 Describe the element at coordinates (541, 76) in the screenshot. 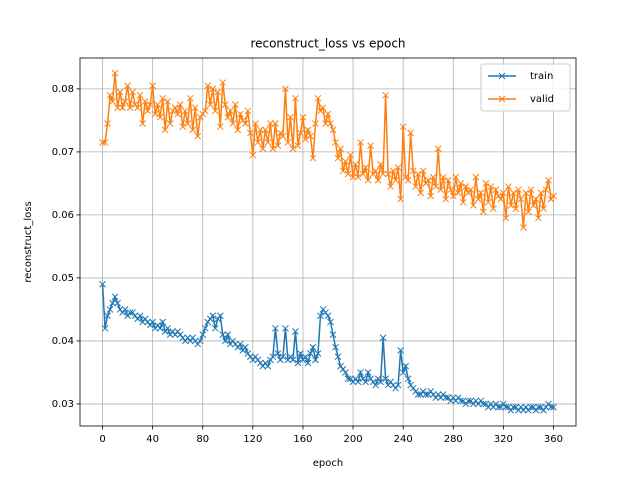

I see `legend-label: train` at that location.